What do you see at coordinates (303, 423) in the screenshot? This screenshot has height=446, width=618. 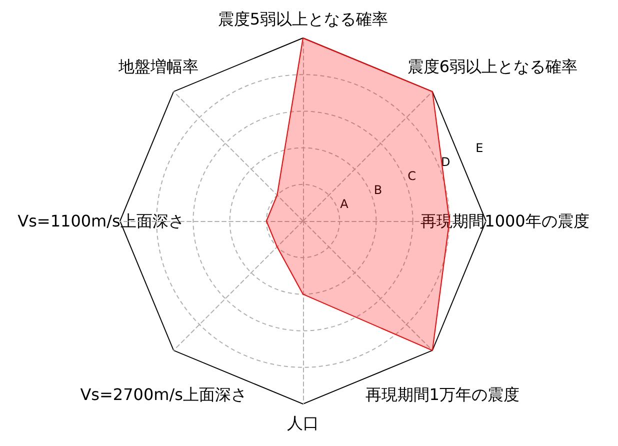 I see `spoke-label: 人口` at bounding box center [303, 423].